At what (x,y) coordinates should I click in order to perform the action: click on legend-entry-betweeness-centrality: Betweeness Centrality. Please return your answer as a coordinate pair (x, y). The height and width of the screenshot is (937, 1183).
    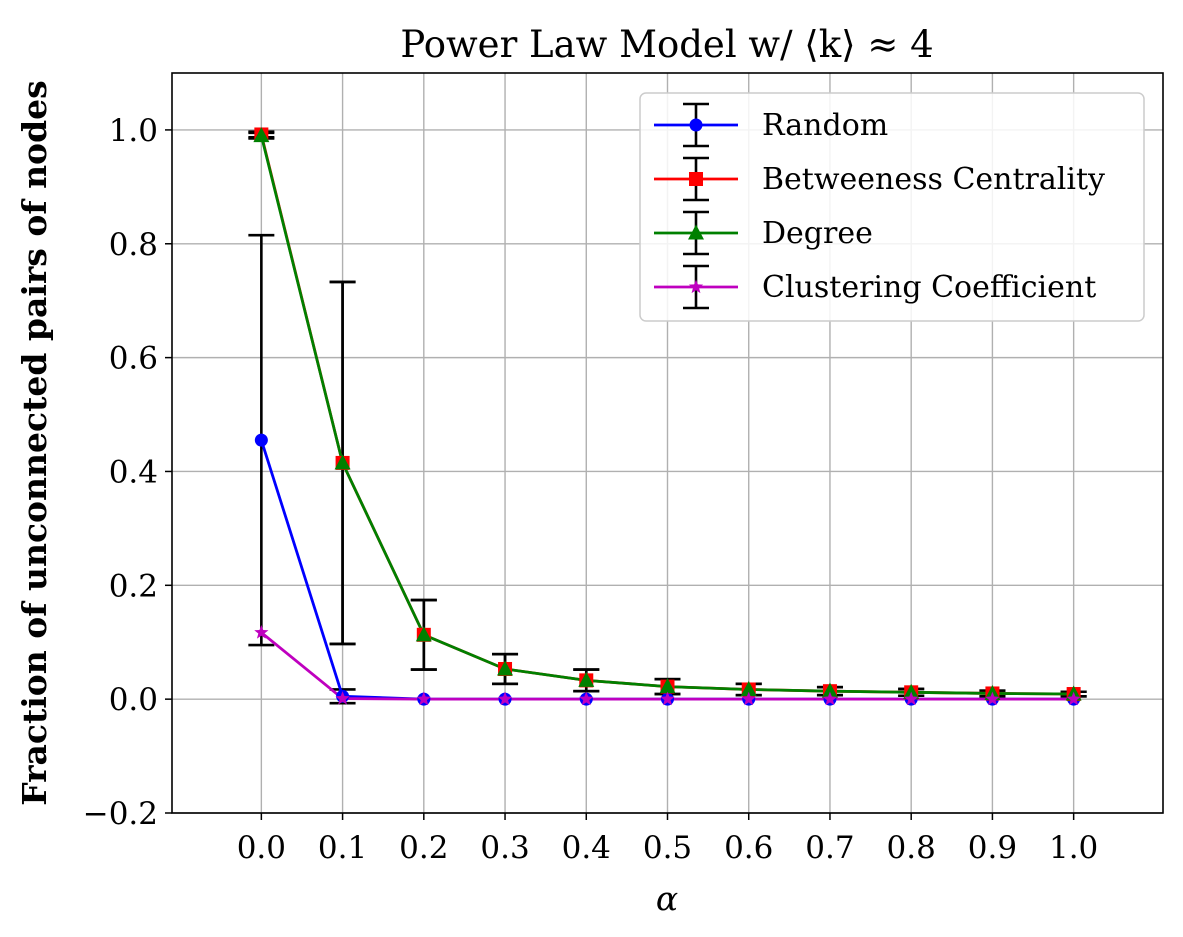
    Looking at the image, I should click on (879, 179).